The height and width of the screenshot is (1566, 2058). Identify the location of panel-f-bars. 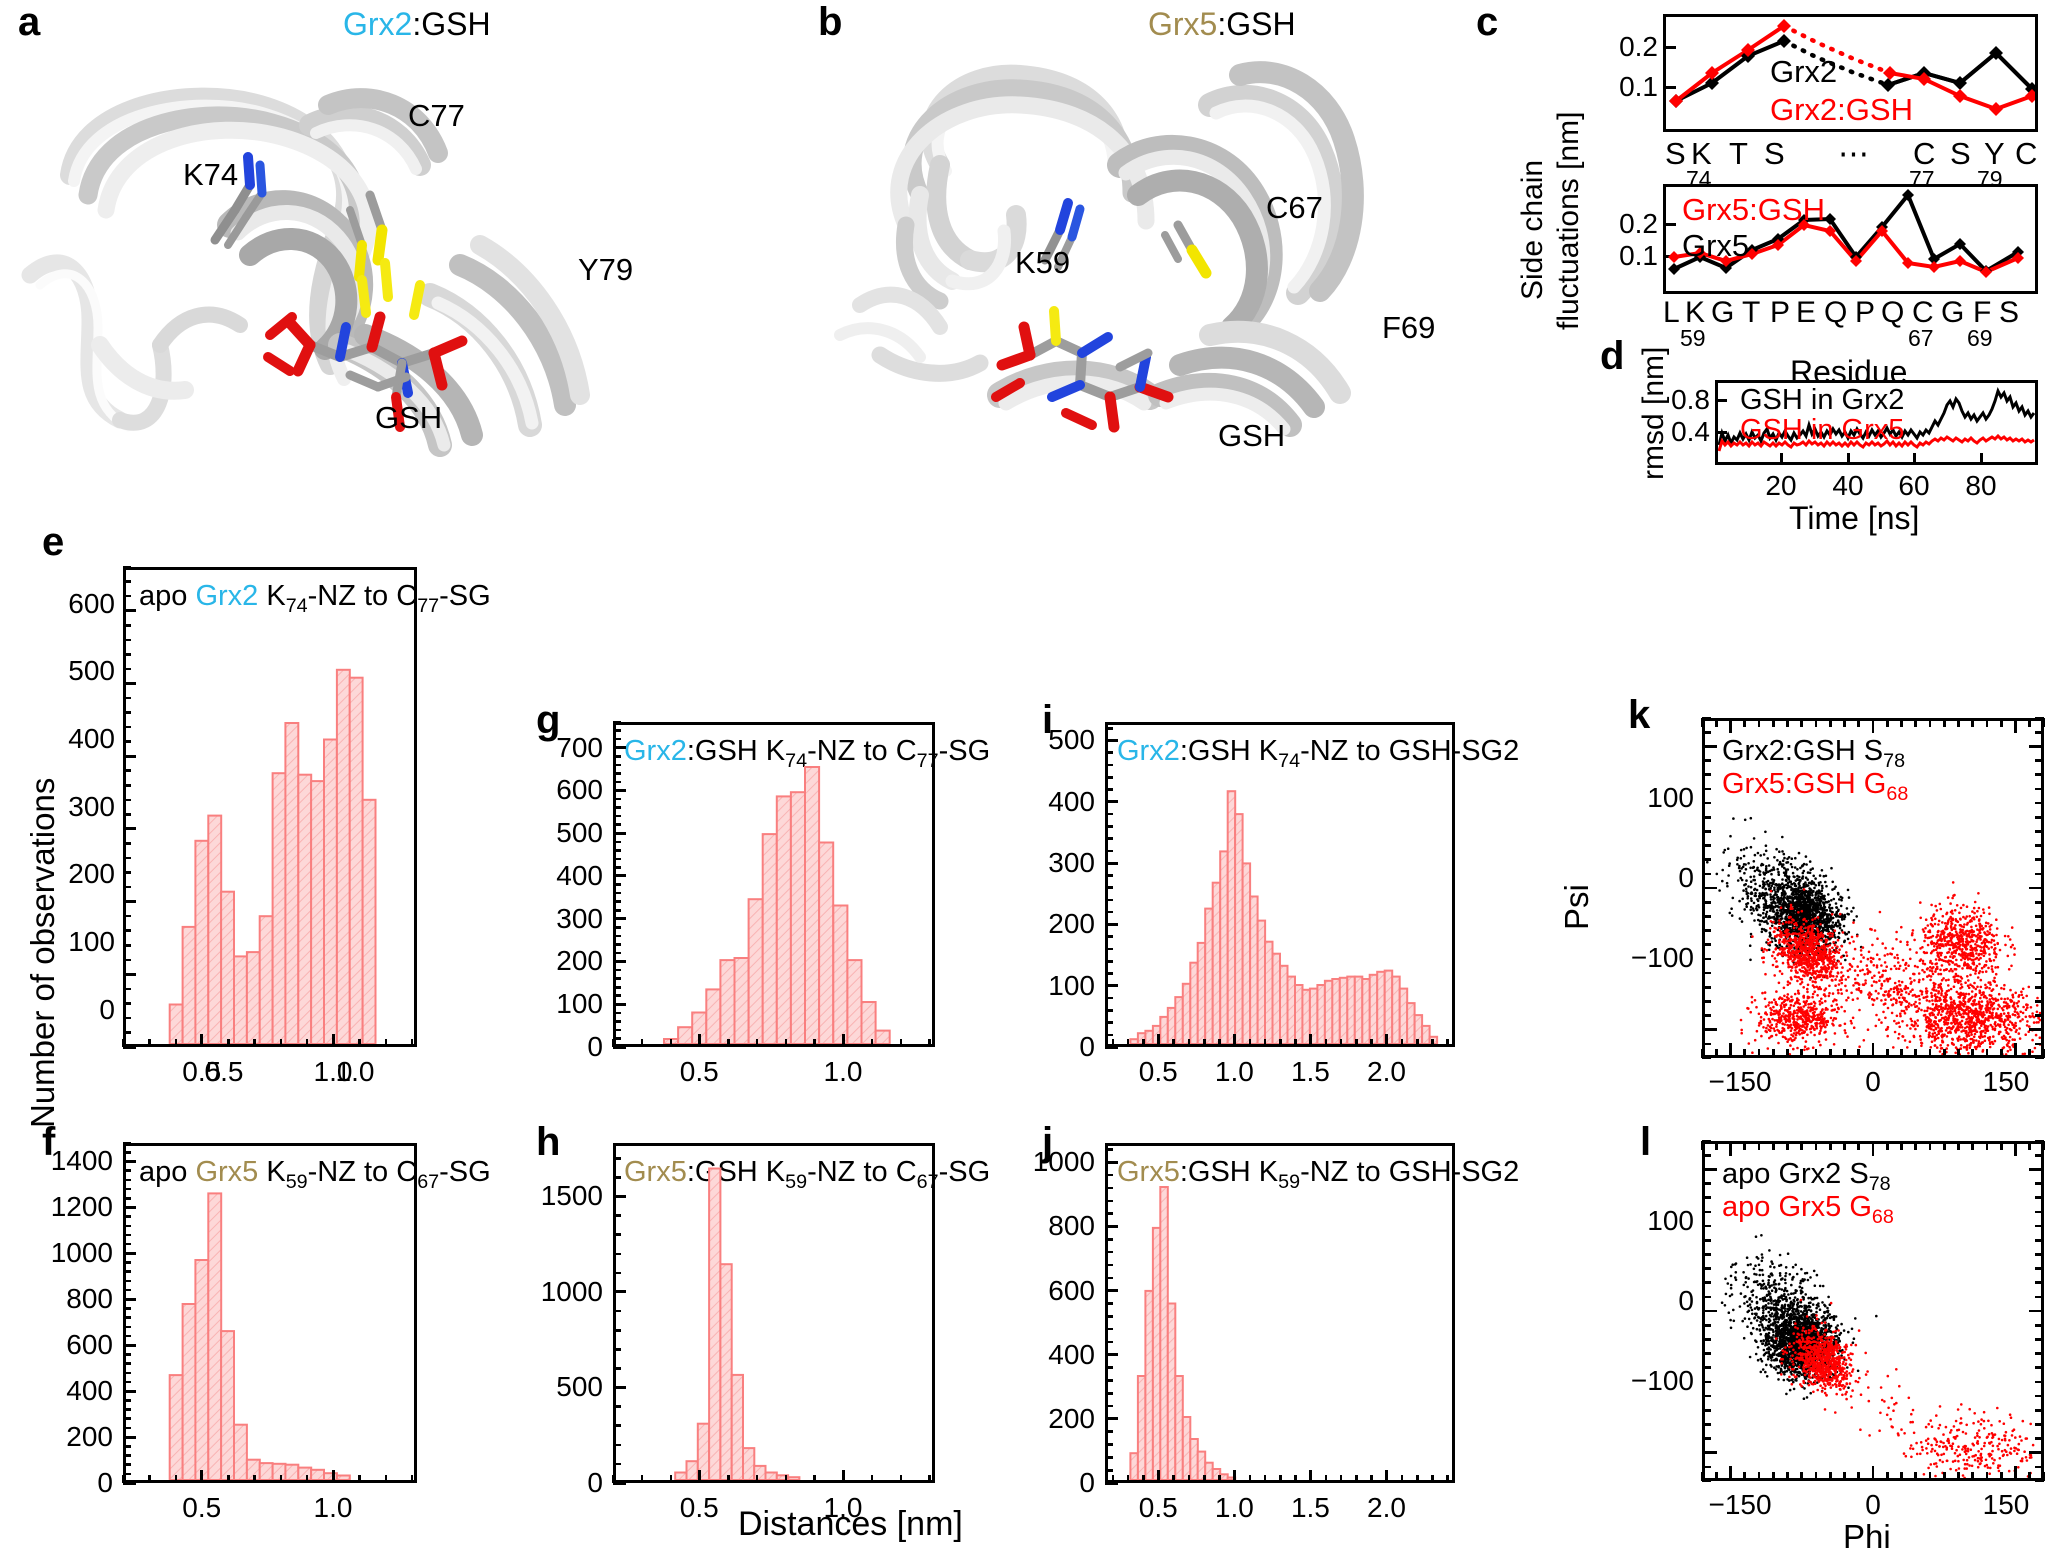
(259, 1336).